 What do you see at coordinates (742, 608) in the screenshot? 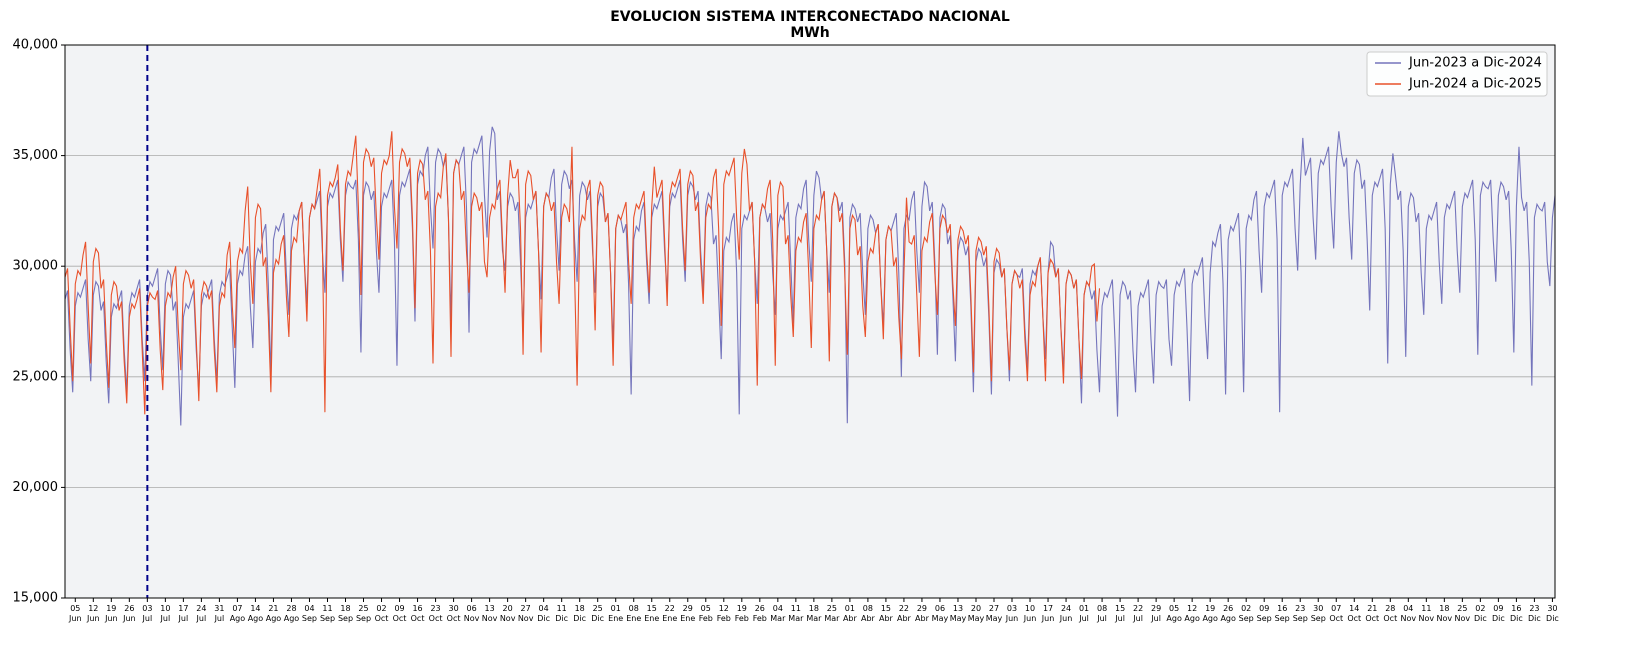
I see `x-tick-label-line: 19` at bounding box center [742, 608].